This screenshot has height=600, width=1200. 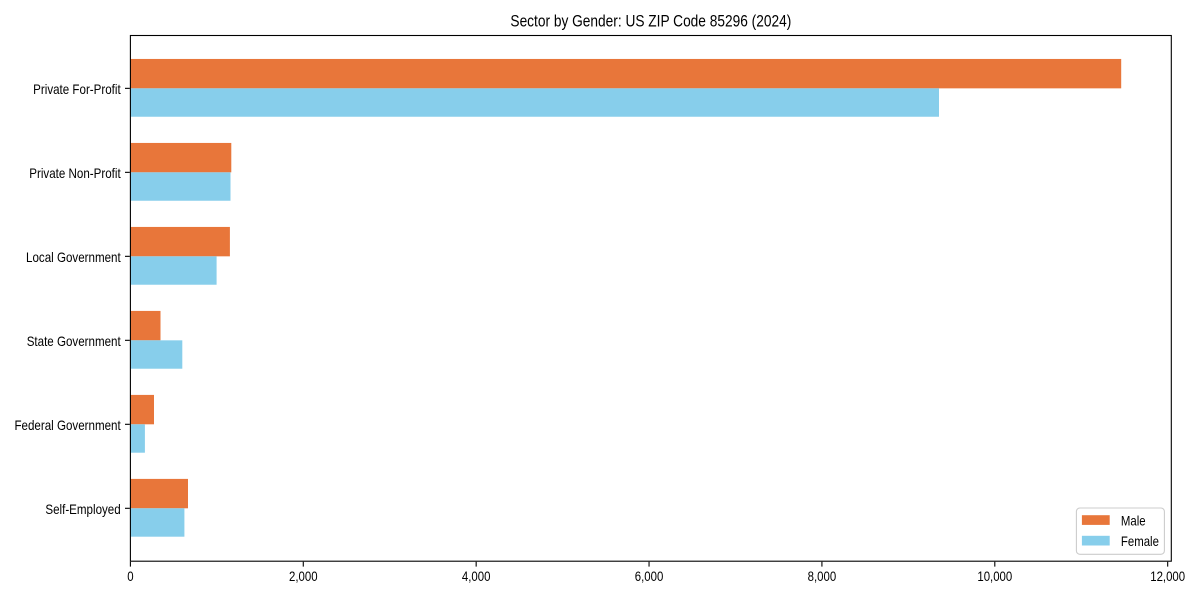 What do you see at coordinates (649, 576) in the screenshot?
I see `svg-text: 6,000` at bounding box center [649, 576].